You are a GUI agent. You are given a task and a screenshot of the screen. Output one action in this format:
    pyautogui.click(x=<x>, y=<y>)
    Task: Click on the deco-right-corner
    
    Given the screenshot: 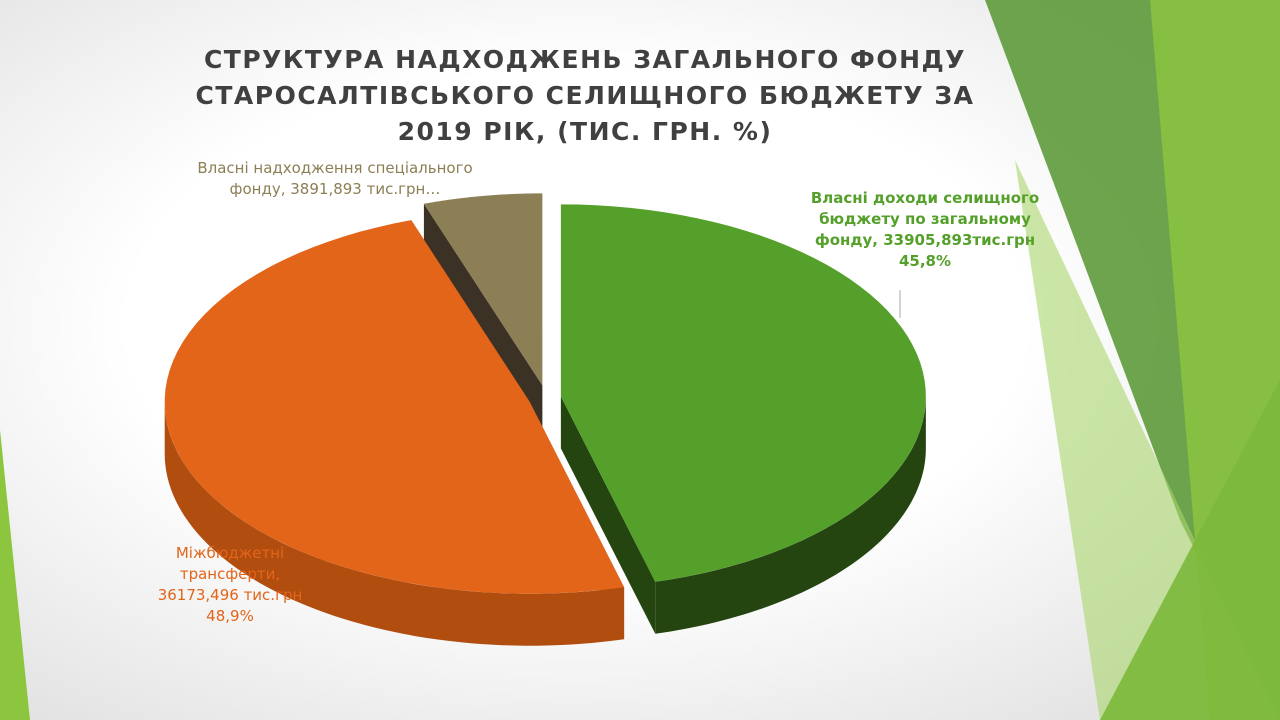 What is the action you would take?
    pyautogui.click(x=1190, y=550)
    